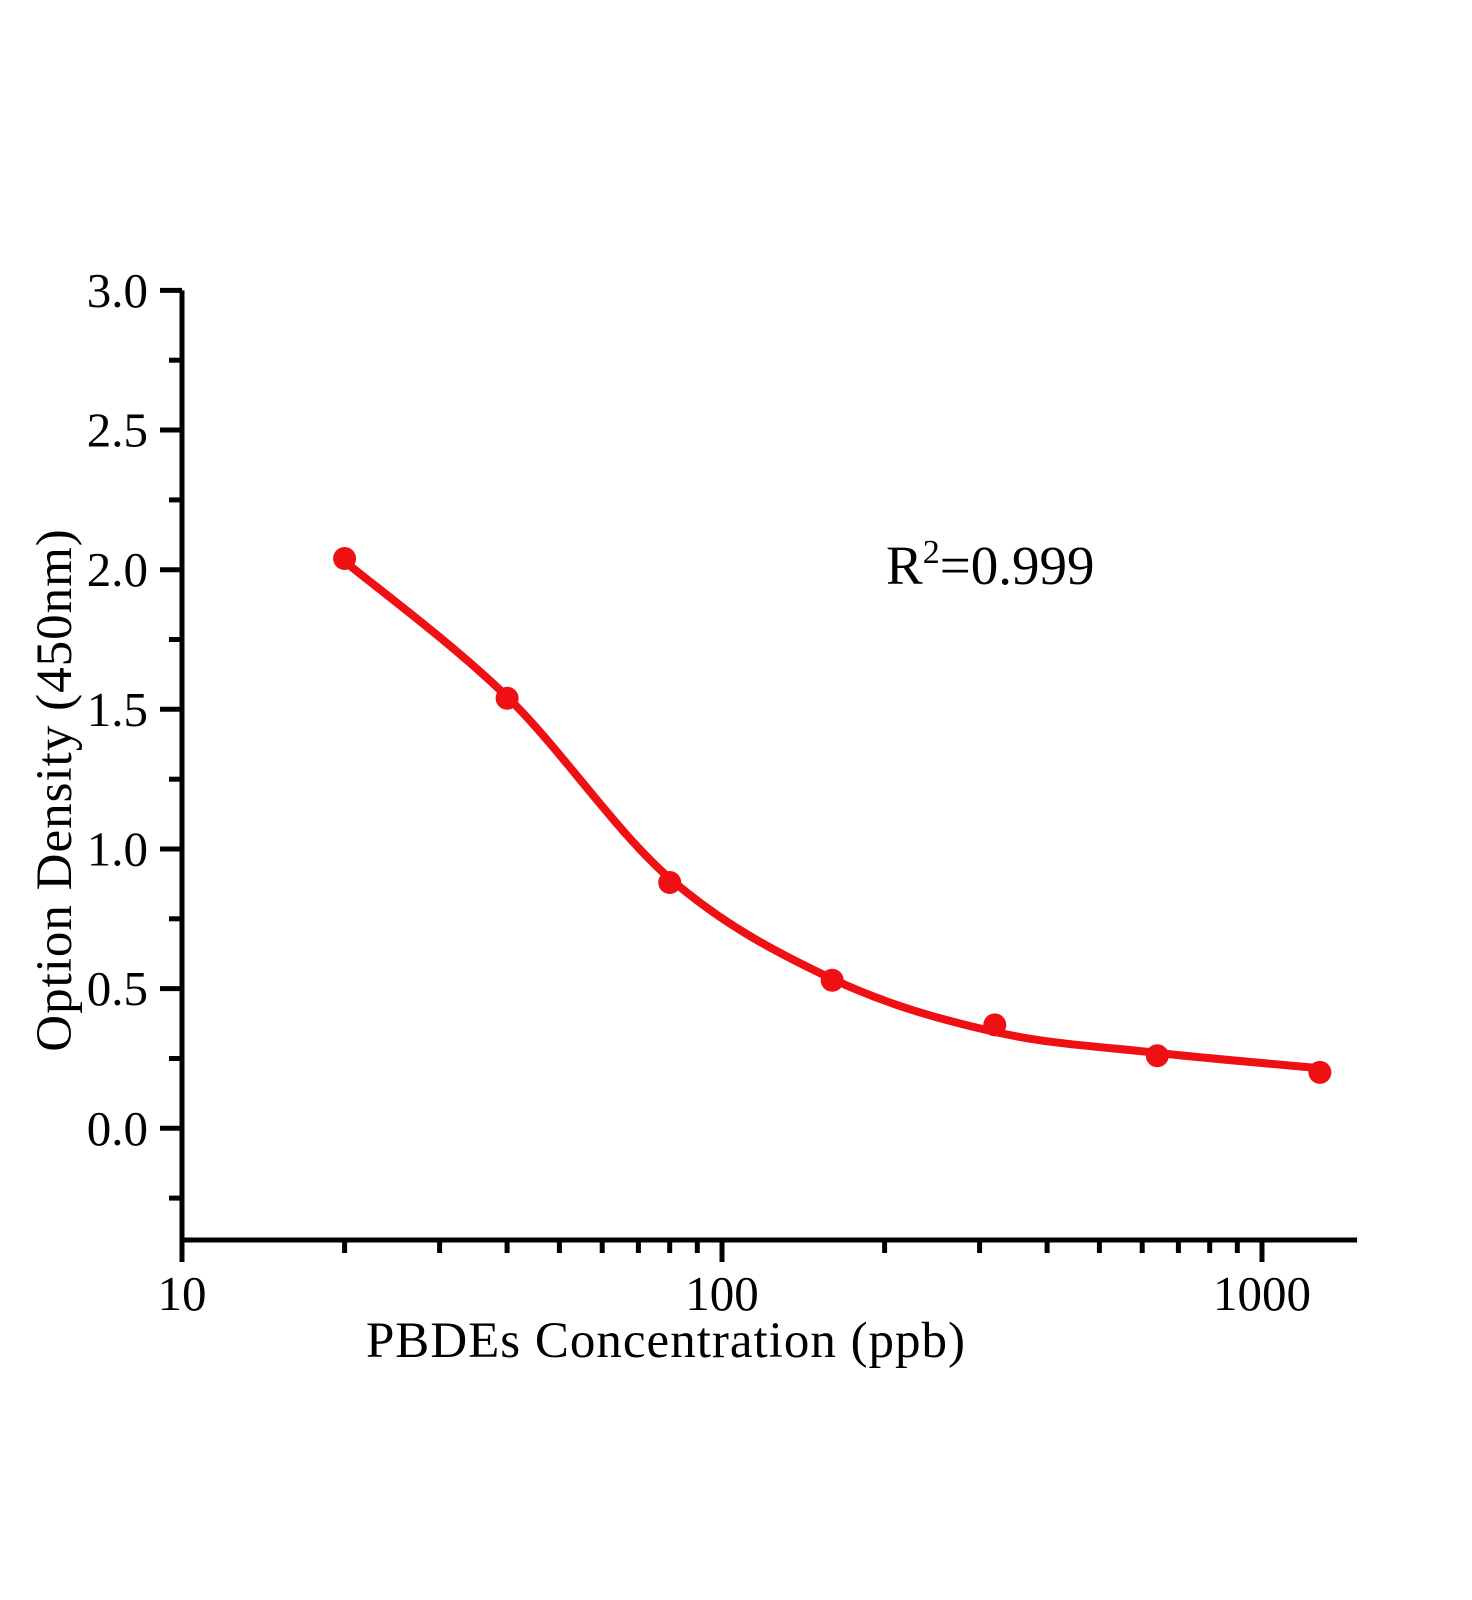 Image resolution: width=1472 pixels, height=1600 pixels. Describe the element at coordinates (182, 1293) in the screenshot. I see `x-tick-label: 10` at that location.